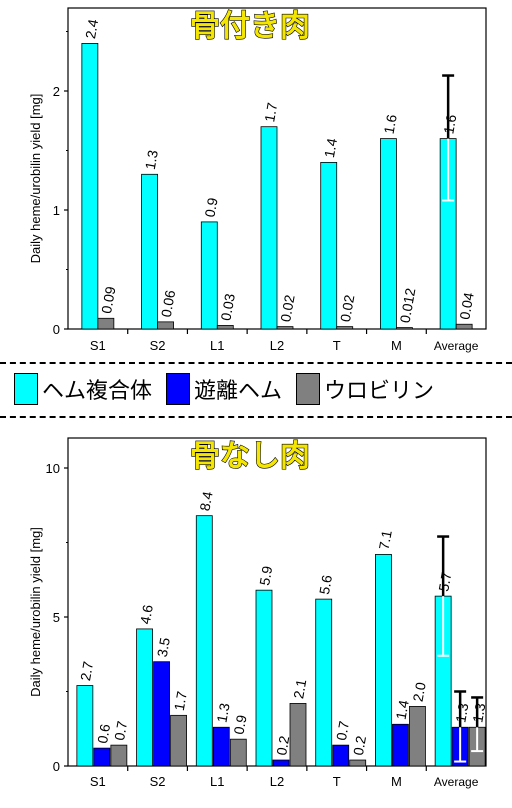  What do you see at coordinates (256, 417) in the screenshot?
I see `divider-bottom` at bounding box center [256, 417].